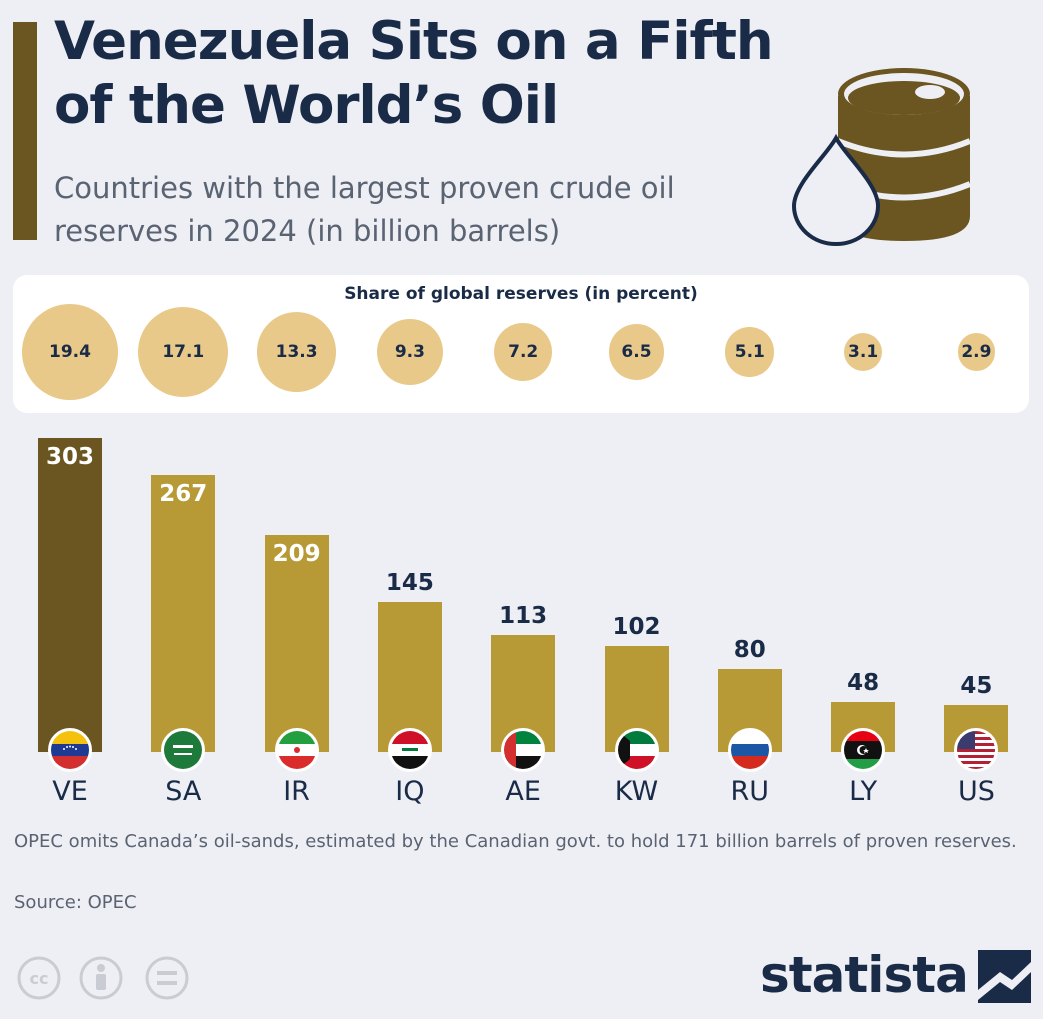 The width and height of the screenshot is (1043, 1019). Describe the element at coordinates (183, 791) in the screenshot. I see `category-label-sa: SA` at that location.